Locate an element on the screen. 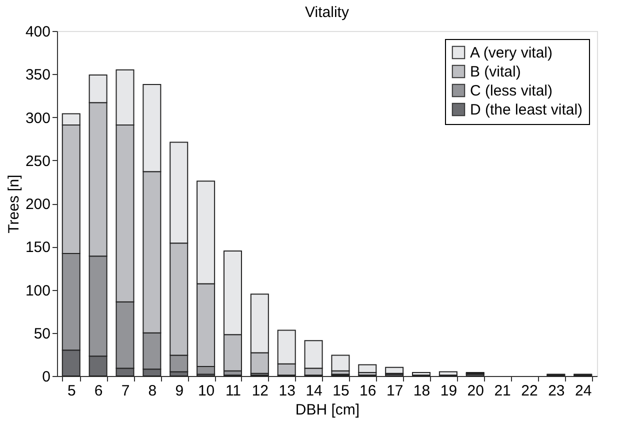 Image resolution: width=629 pixels, height=448 pixels. x-tick-label: 22 is located at coordinates (529, 391).